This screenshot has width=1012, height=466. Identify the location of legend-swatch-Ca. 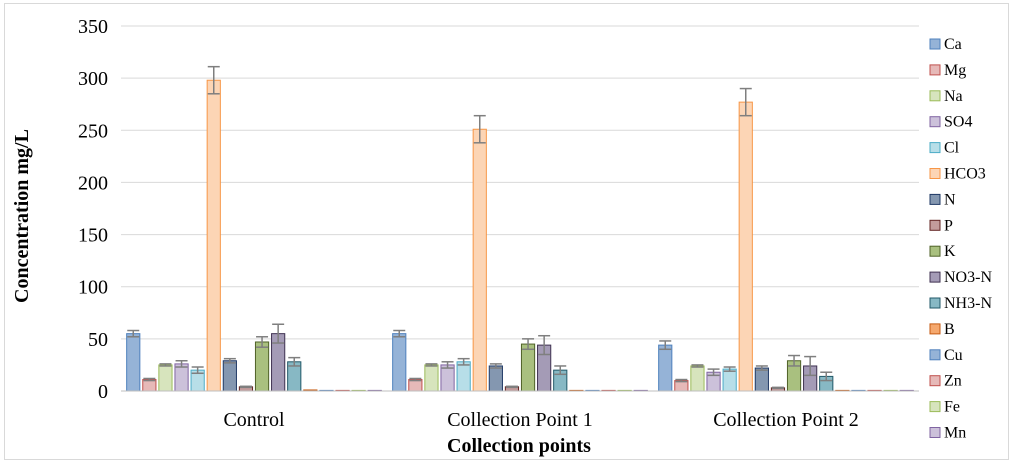
(935, 44).